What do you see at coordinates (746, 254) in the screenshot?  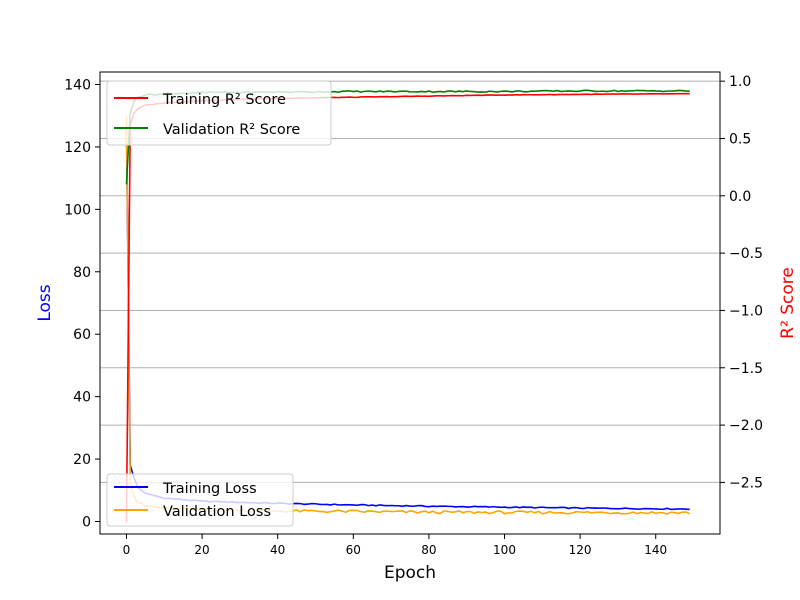 I see `right-tick-label: −0.5` at bounding box center [746, 254].